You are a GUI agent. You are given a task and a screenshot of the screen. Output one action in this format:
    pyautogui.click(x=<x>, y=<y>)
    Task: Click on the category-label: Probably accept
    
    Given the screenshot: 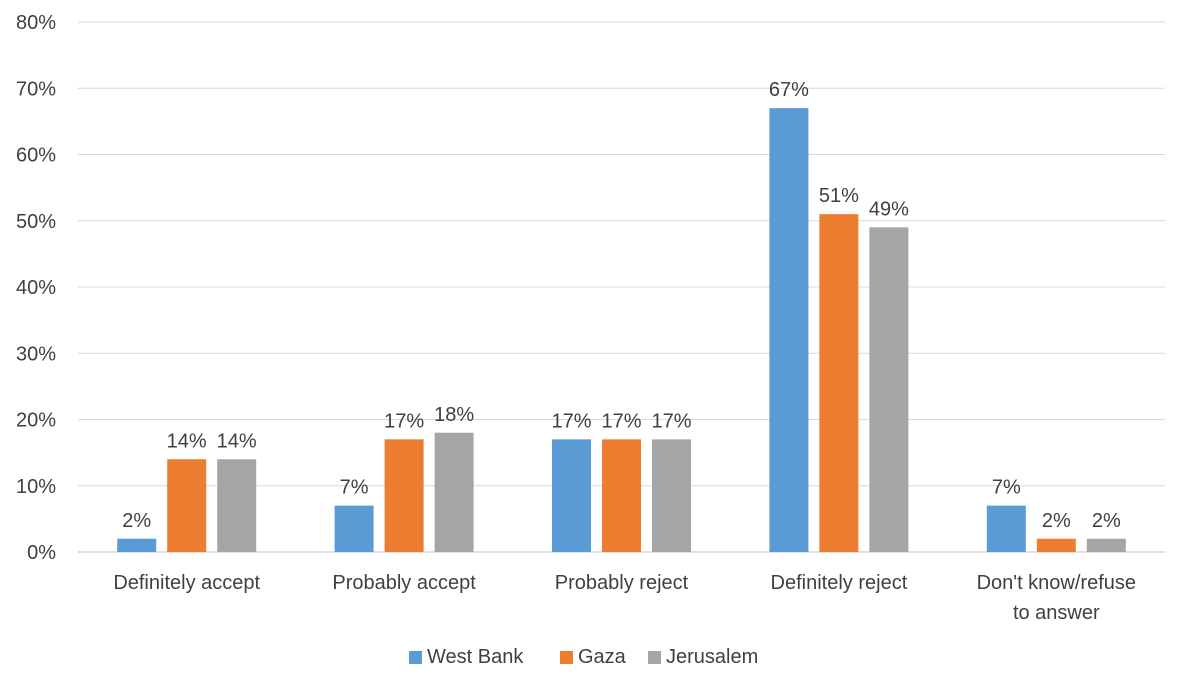 What is the action you would take?
    pyautogui.click(x=404, y=583)
    